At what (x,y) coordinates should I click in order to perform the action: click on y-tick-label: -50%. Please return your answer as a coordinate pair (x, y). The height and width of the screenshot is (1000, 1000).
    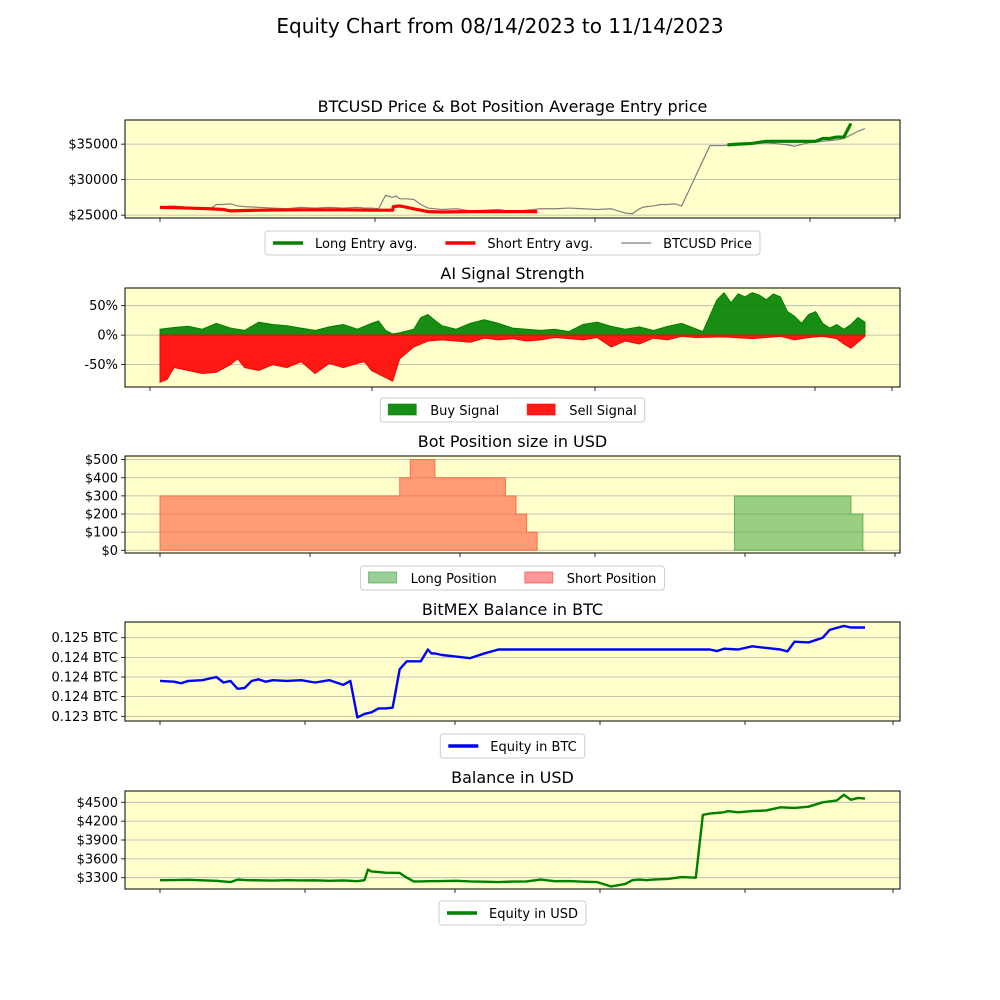
    Looking at the image, I should click on (101, 365).